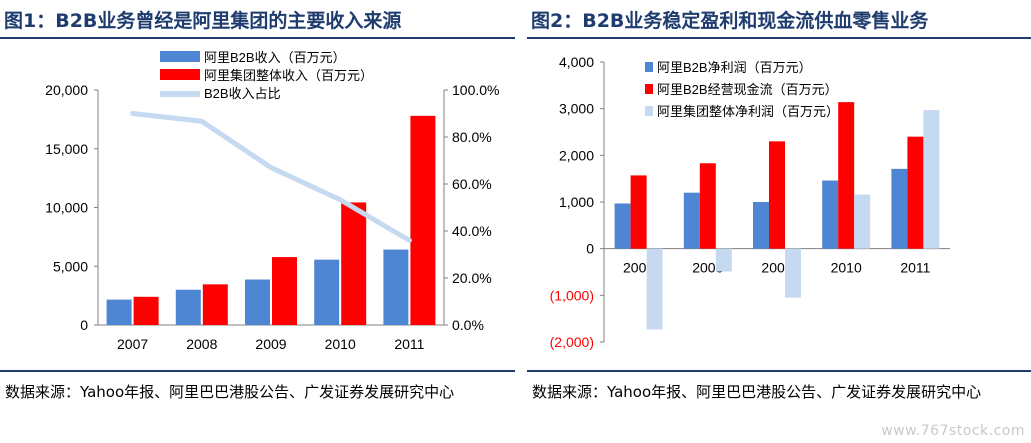 The image size is (1031, 443). I want to click on y-tick-label: 15,000, so click(66, 149).